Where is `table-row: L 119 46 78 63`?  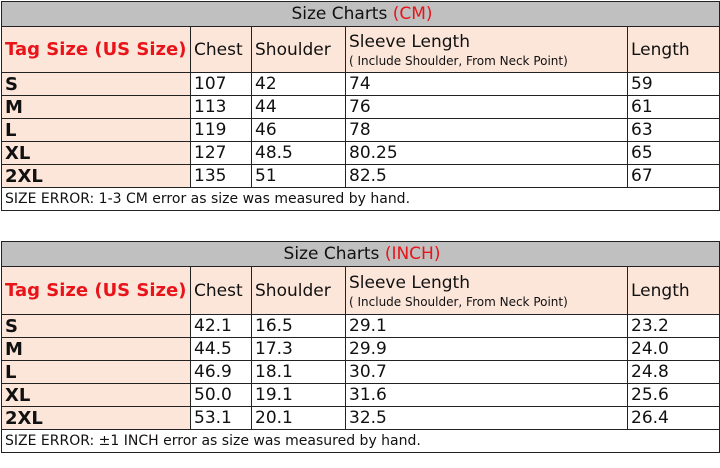
table-row: L 119 46 78 63 is located at coordinates (360, 130).